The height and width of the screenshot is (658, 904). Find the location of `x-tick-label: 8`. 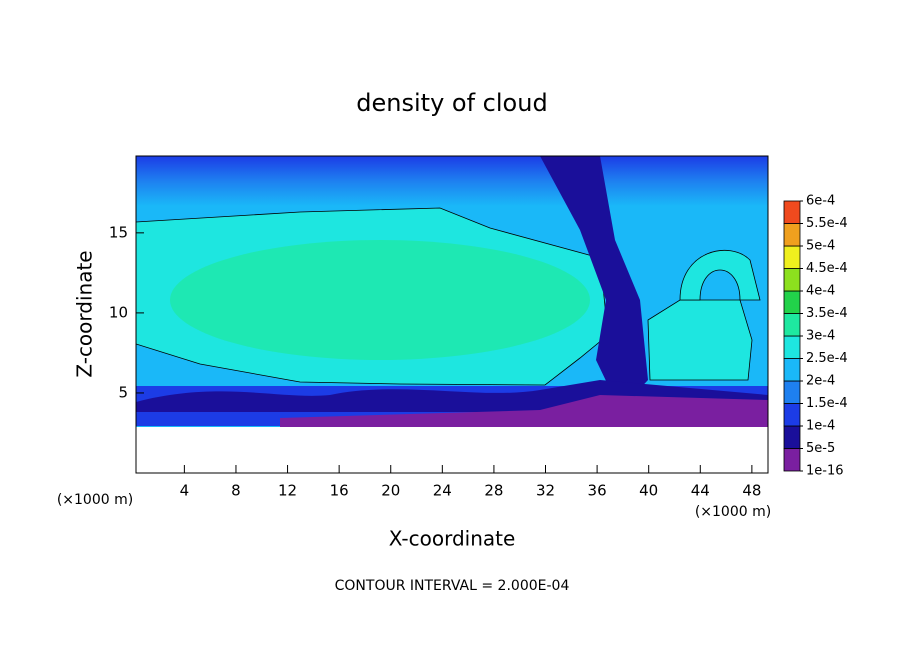

x-tick-label: 8 is located at coordinates (236, 491).